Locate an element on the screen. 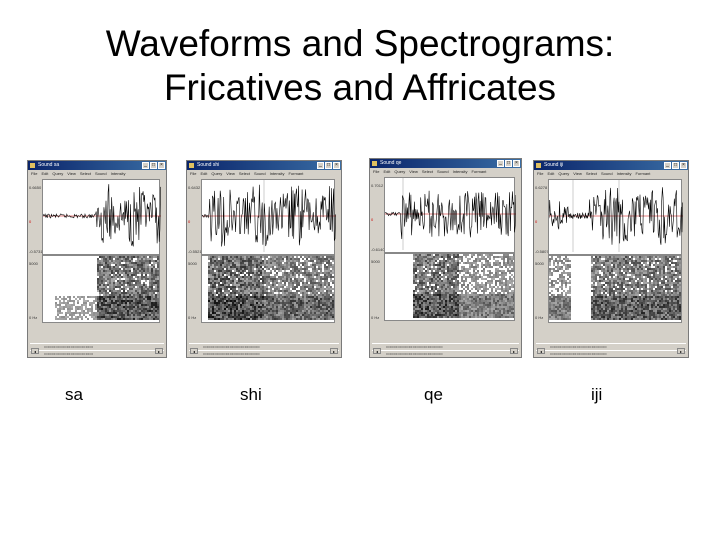  status-bar: ▭▭▭▭▭▭▭▭▭▭▭▭▭▭▭ ▭▭▭▭▭▭▭▭▭▭▭▭▭▭▭ is located at coordinates (445, 350).